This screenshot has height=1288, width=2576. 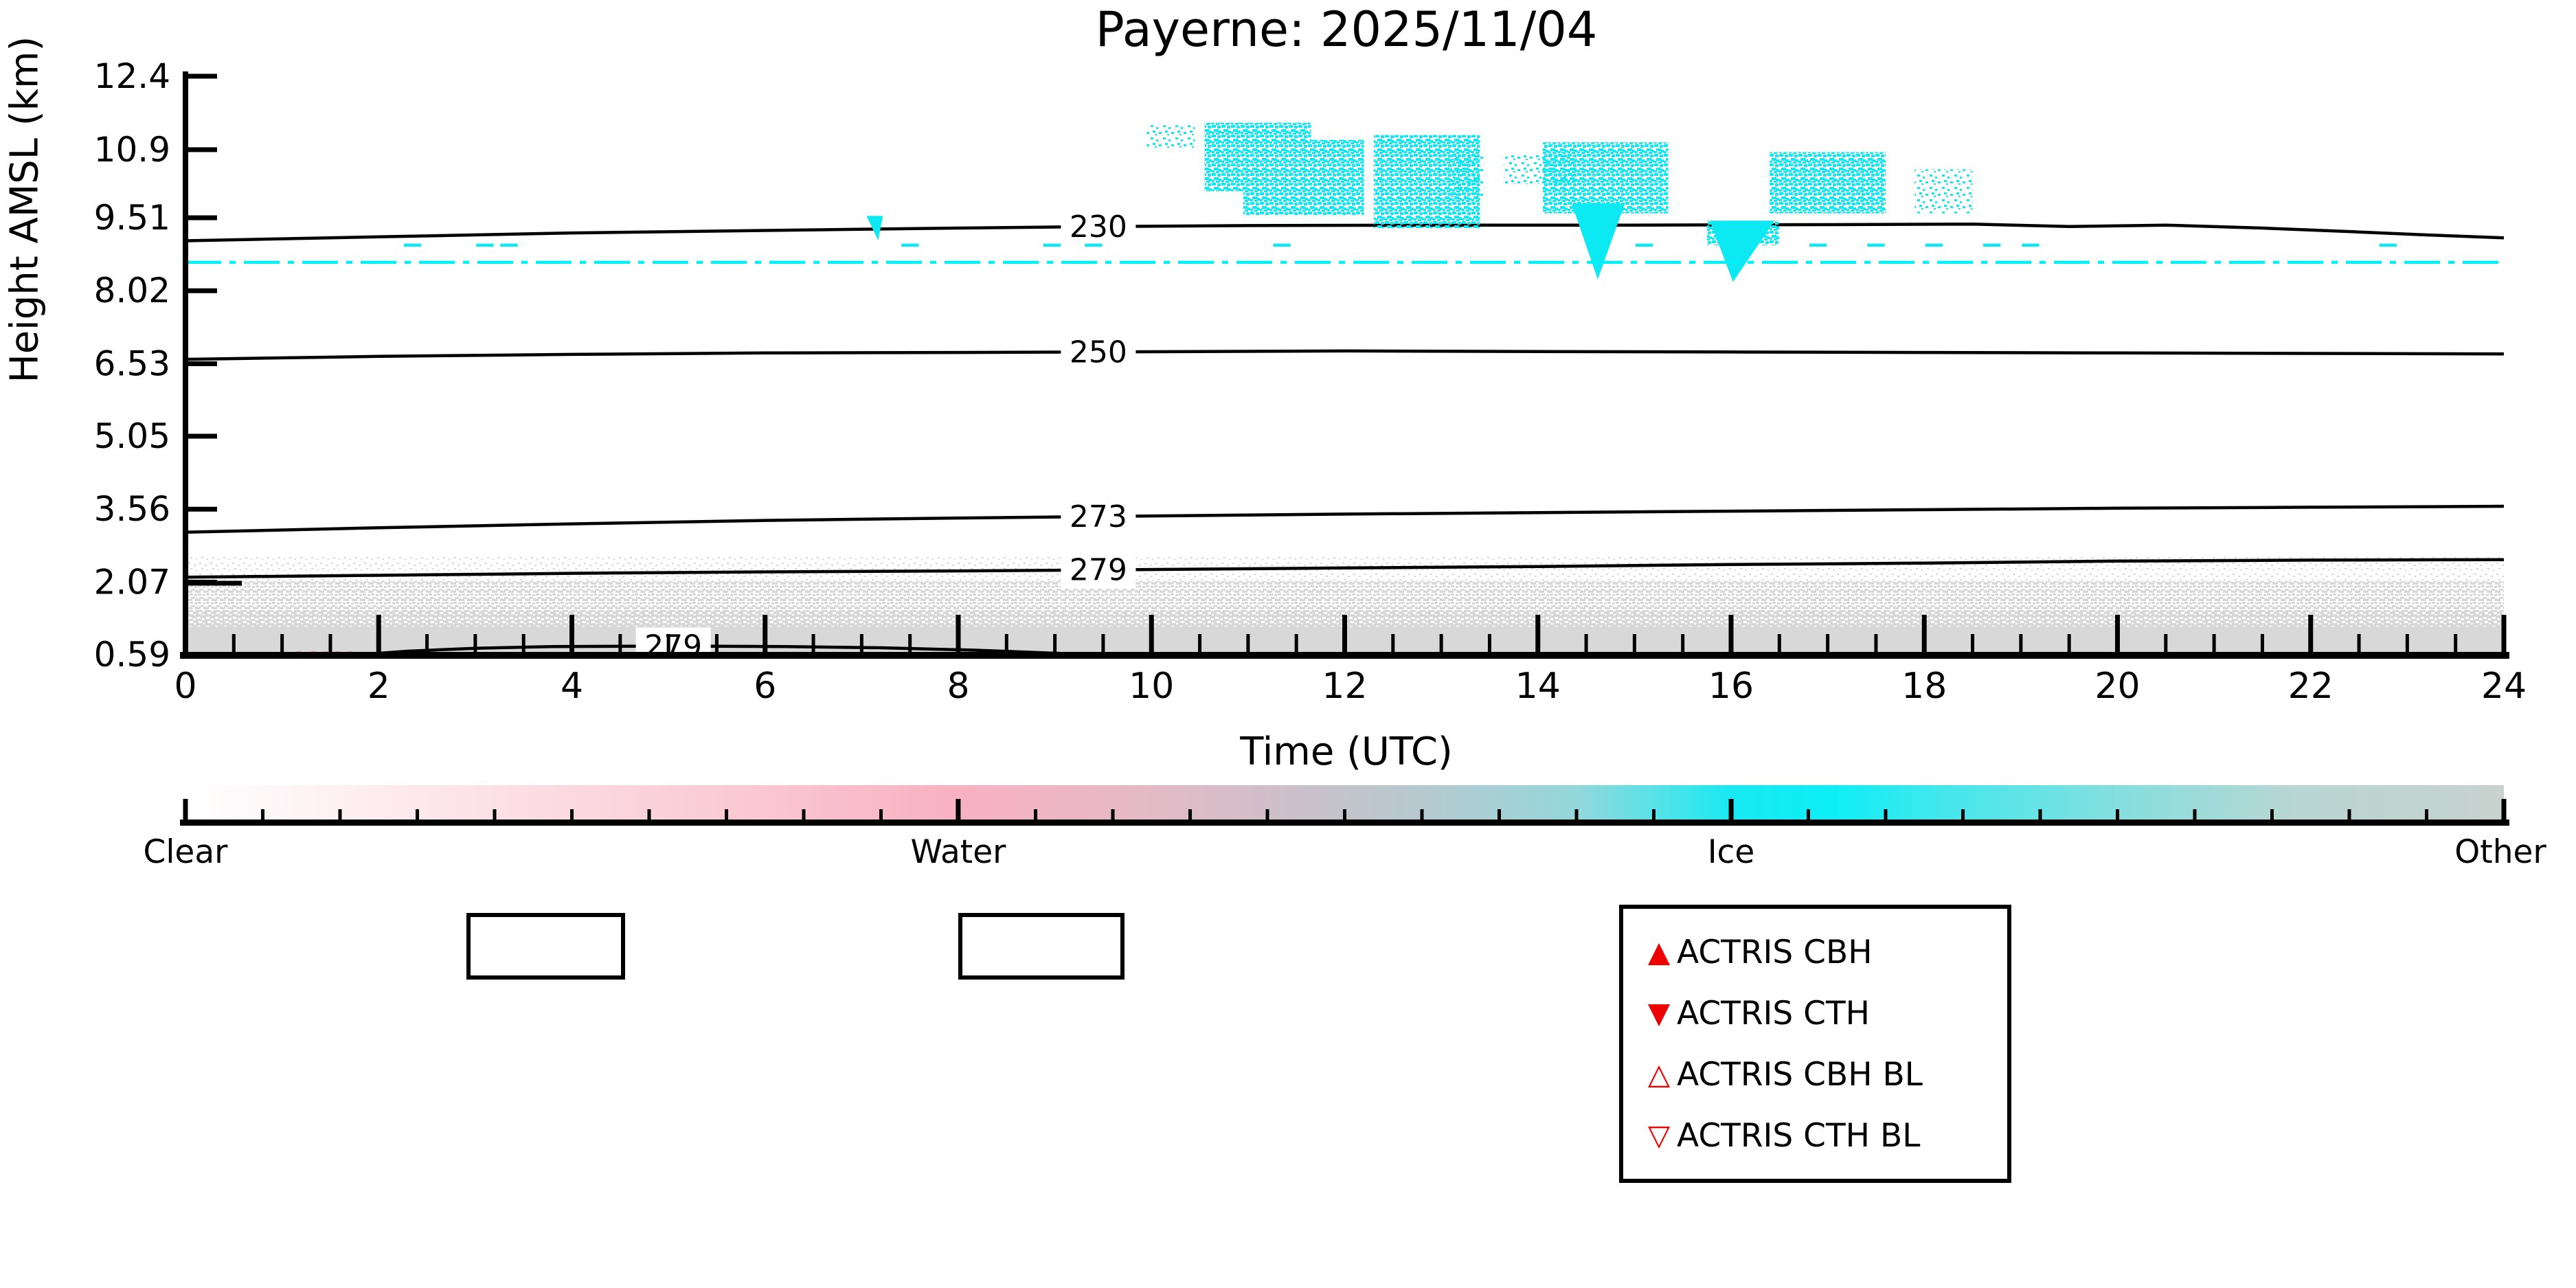 I want to click on legend-row: ▽ ACTRIS CTH BL, so click(x=1824, y=1135).